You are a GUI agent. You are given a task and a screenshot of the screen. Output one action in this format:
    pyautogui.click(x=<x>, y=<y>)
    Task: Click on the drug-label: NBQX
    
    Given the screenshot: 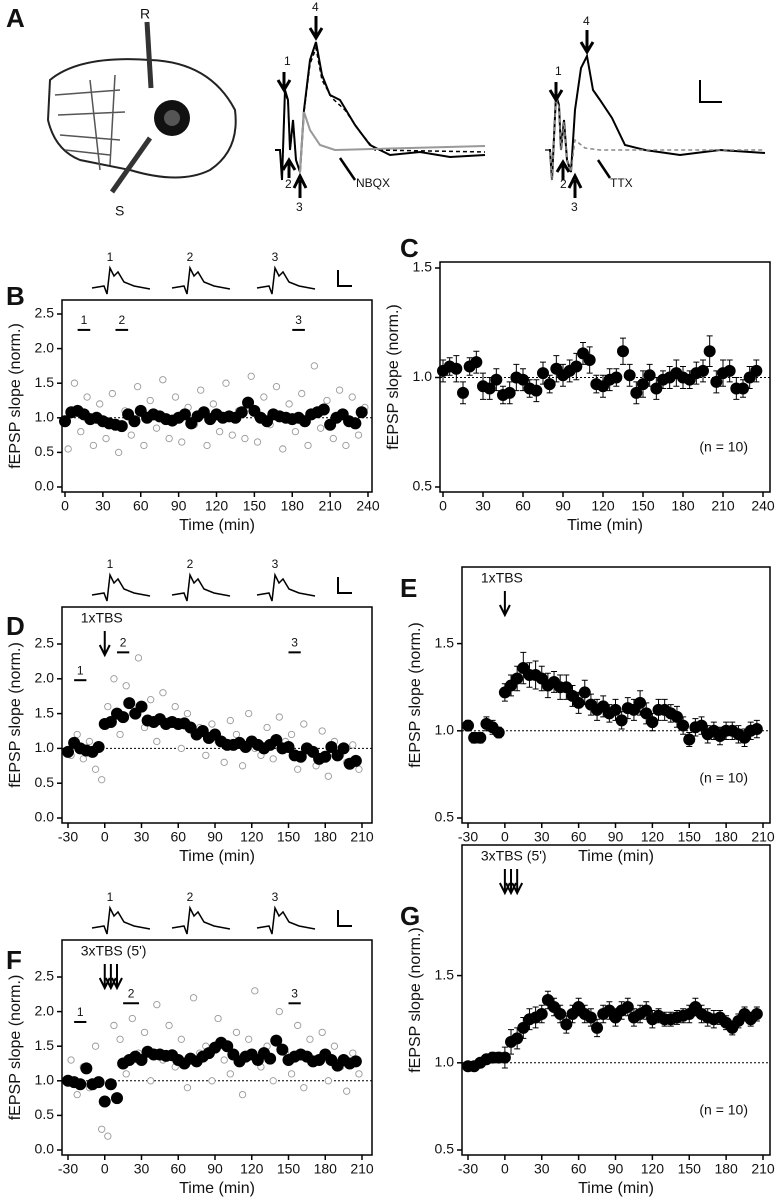 What is the action you would take?
    pyautogui.click(x=373, y=183)
    